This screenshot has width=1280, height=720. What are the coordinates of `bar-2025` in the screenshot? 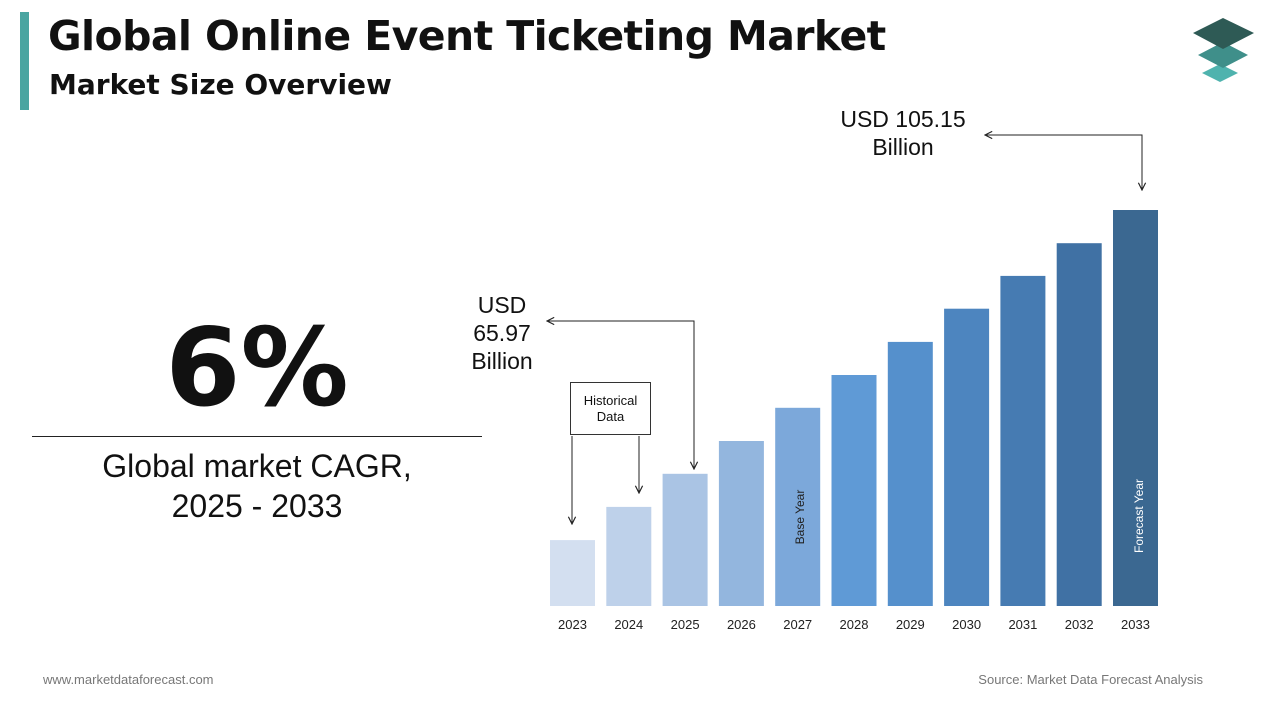 It's located at (685, 539).